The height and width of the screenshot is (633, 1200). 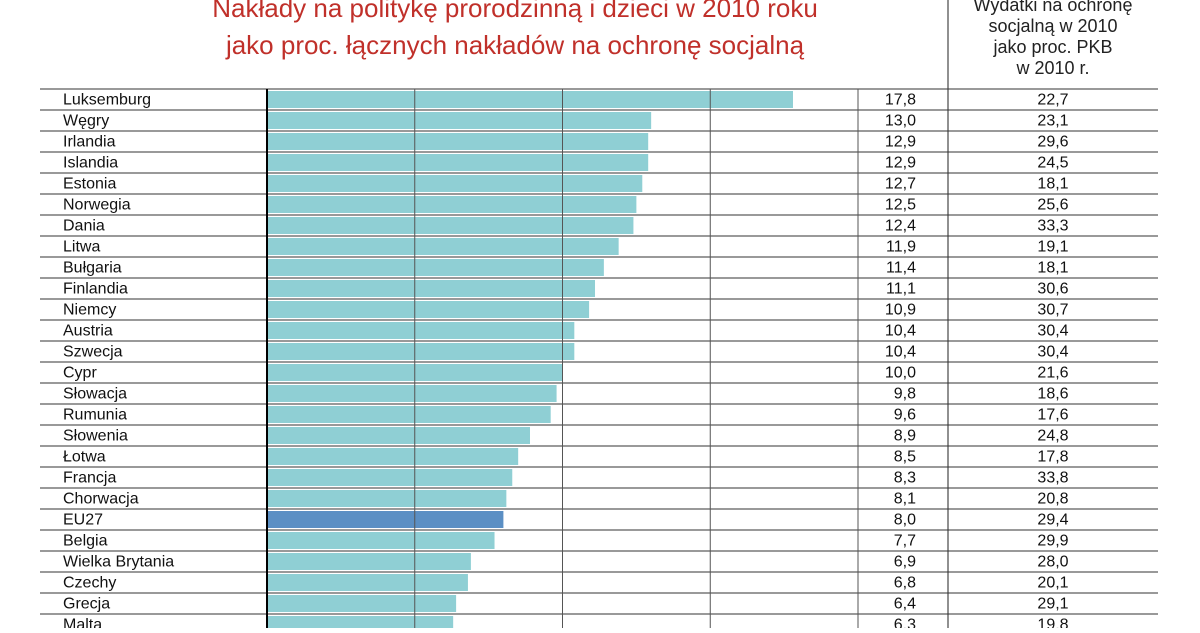 What do you see at coordinates (901, 289) in the screenshot?
I see `value-label: 11,1` at bounding box center [901, 289].